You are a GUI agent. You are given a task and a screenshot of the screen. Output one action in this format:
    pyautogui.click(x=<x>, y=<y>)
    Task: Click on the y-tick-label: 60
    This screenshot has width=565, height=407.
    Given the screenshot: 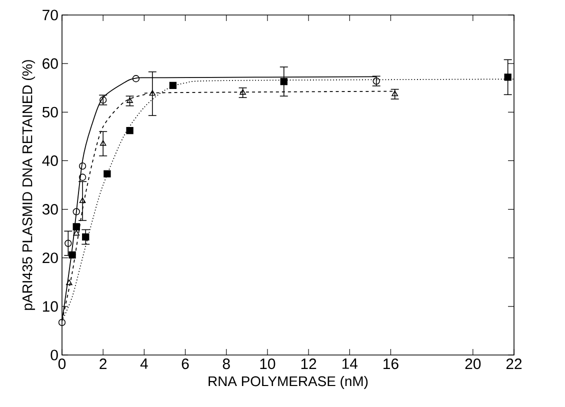 What is the action you would take?
    pyautogui.click(x=50, y=63)
    